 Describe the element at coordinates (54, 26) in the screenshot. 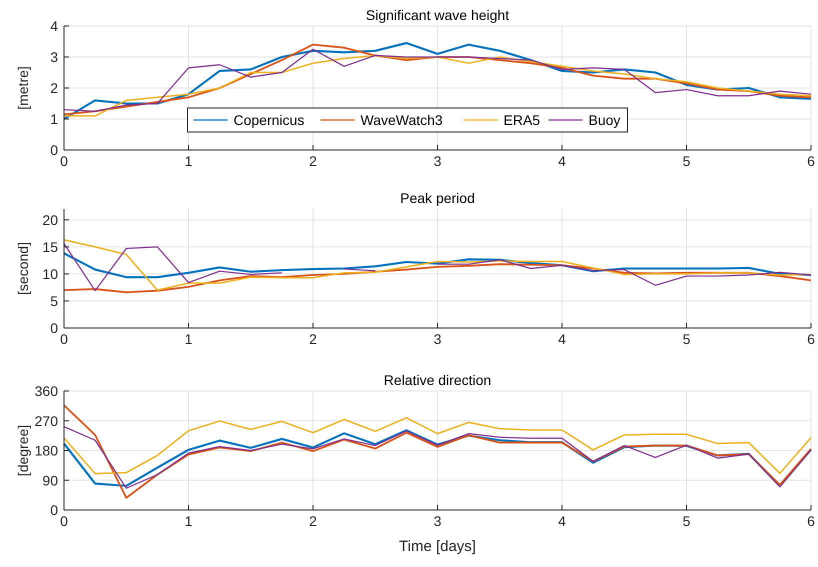

I see `y-tick-label: 4` at that location.